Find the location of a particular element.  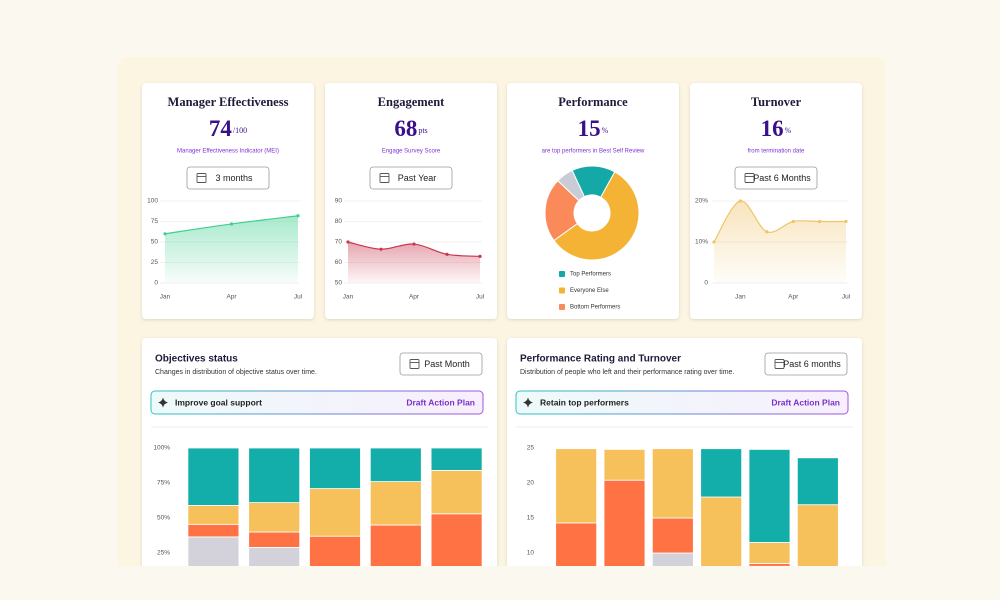

kpi-card is located at coordinates (593, 201).